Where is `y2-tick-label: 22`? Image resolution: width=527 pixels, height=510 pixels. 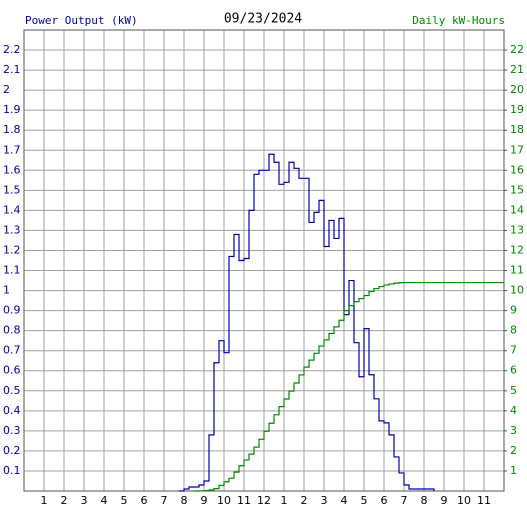
y2-tick-label: 22 is located at coordinates (517, 49).